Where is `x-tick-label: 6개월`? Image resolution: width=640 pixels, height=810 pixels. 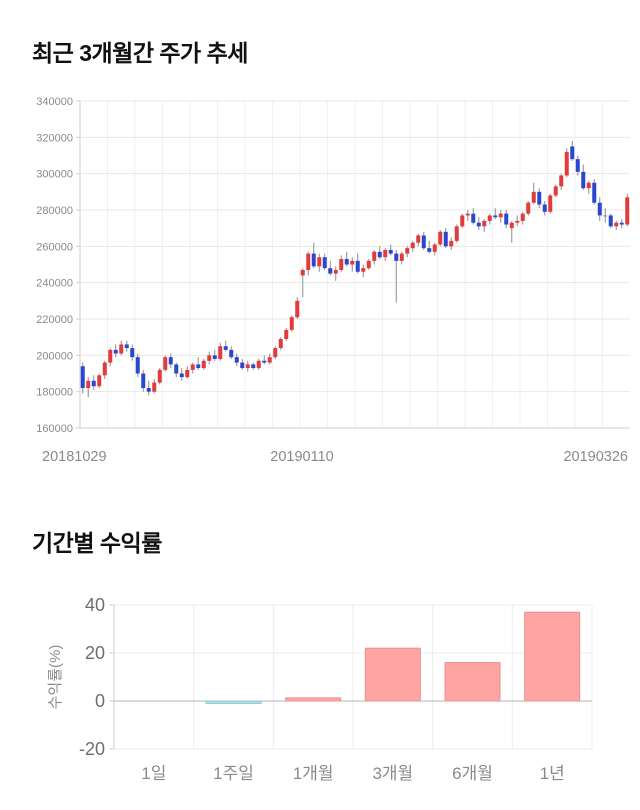
x-tick-label: 6개월 is located at coordinates (472, 773).